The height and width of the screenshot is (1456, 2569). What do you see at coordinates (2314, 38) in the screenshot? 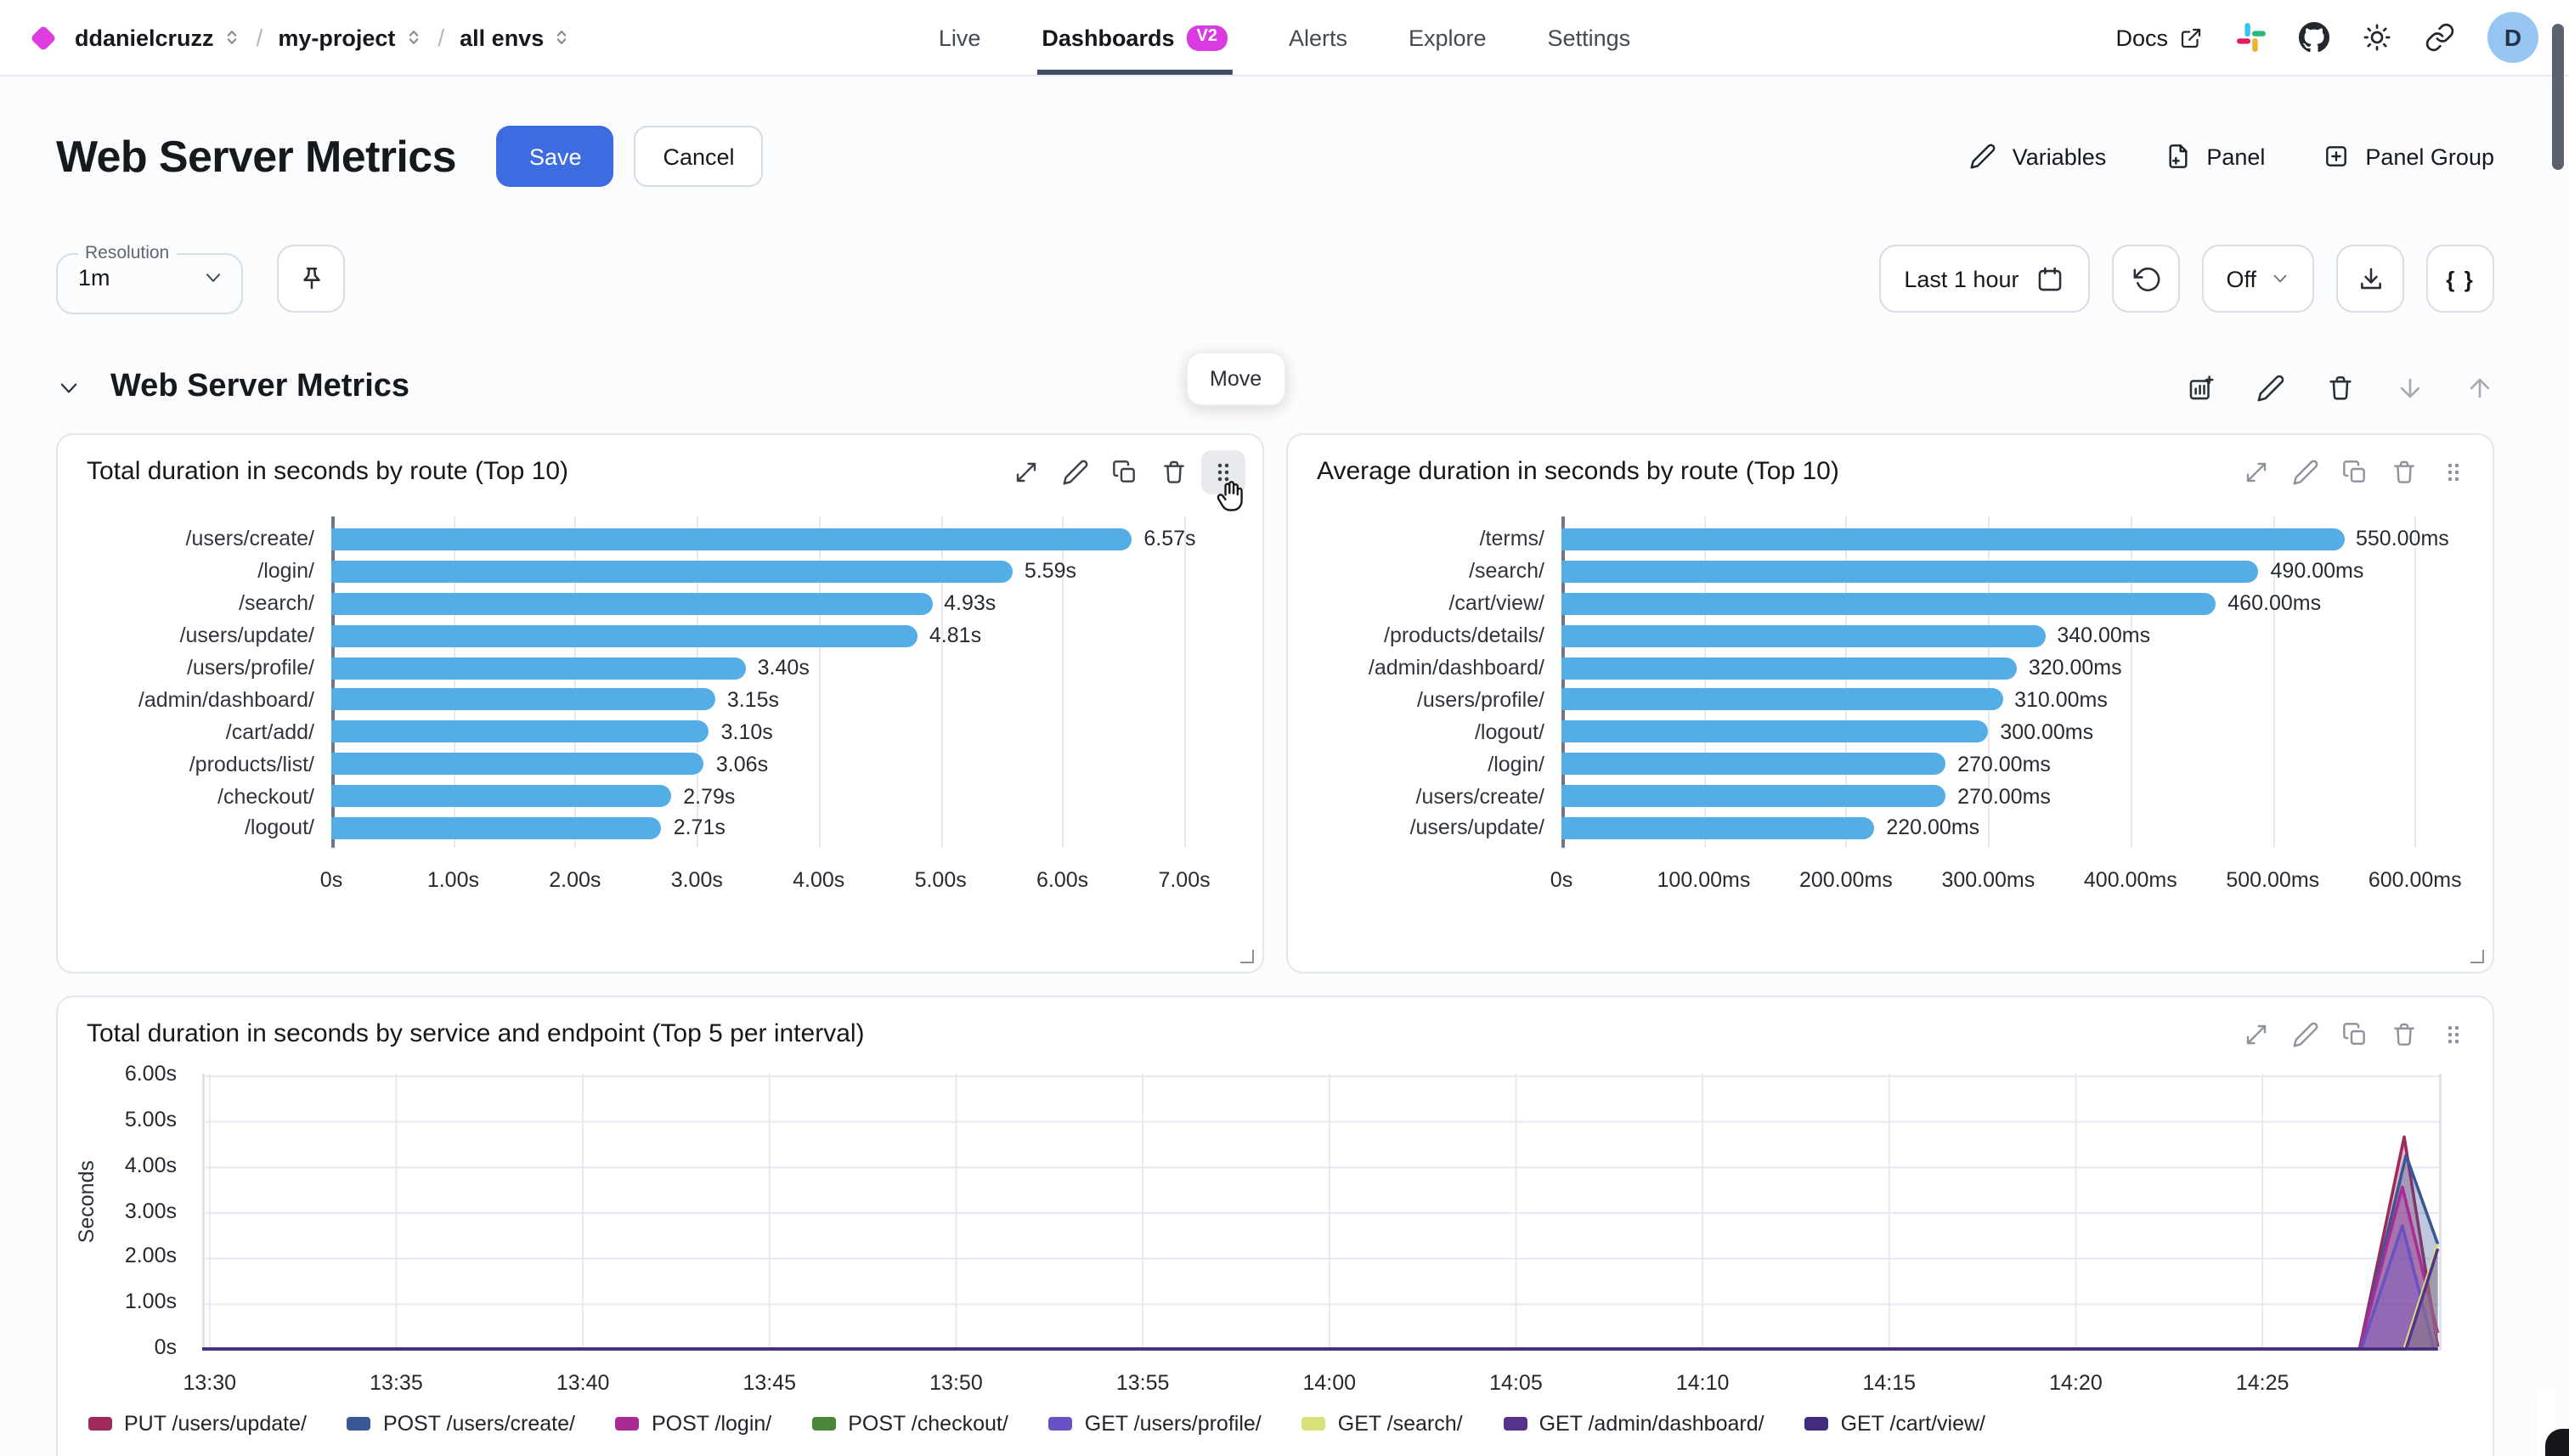
I see `github-icon` at bounding box center [2314, 38].